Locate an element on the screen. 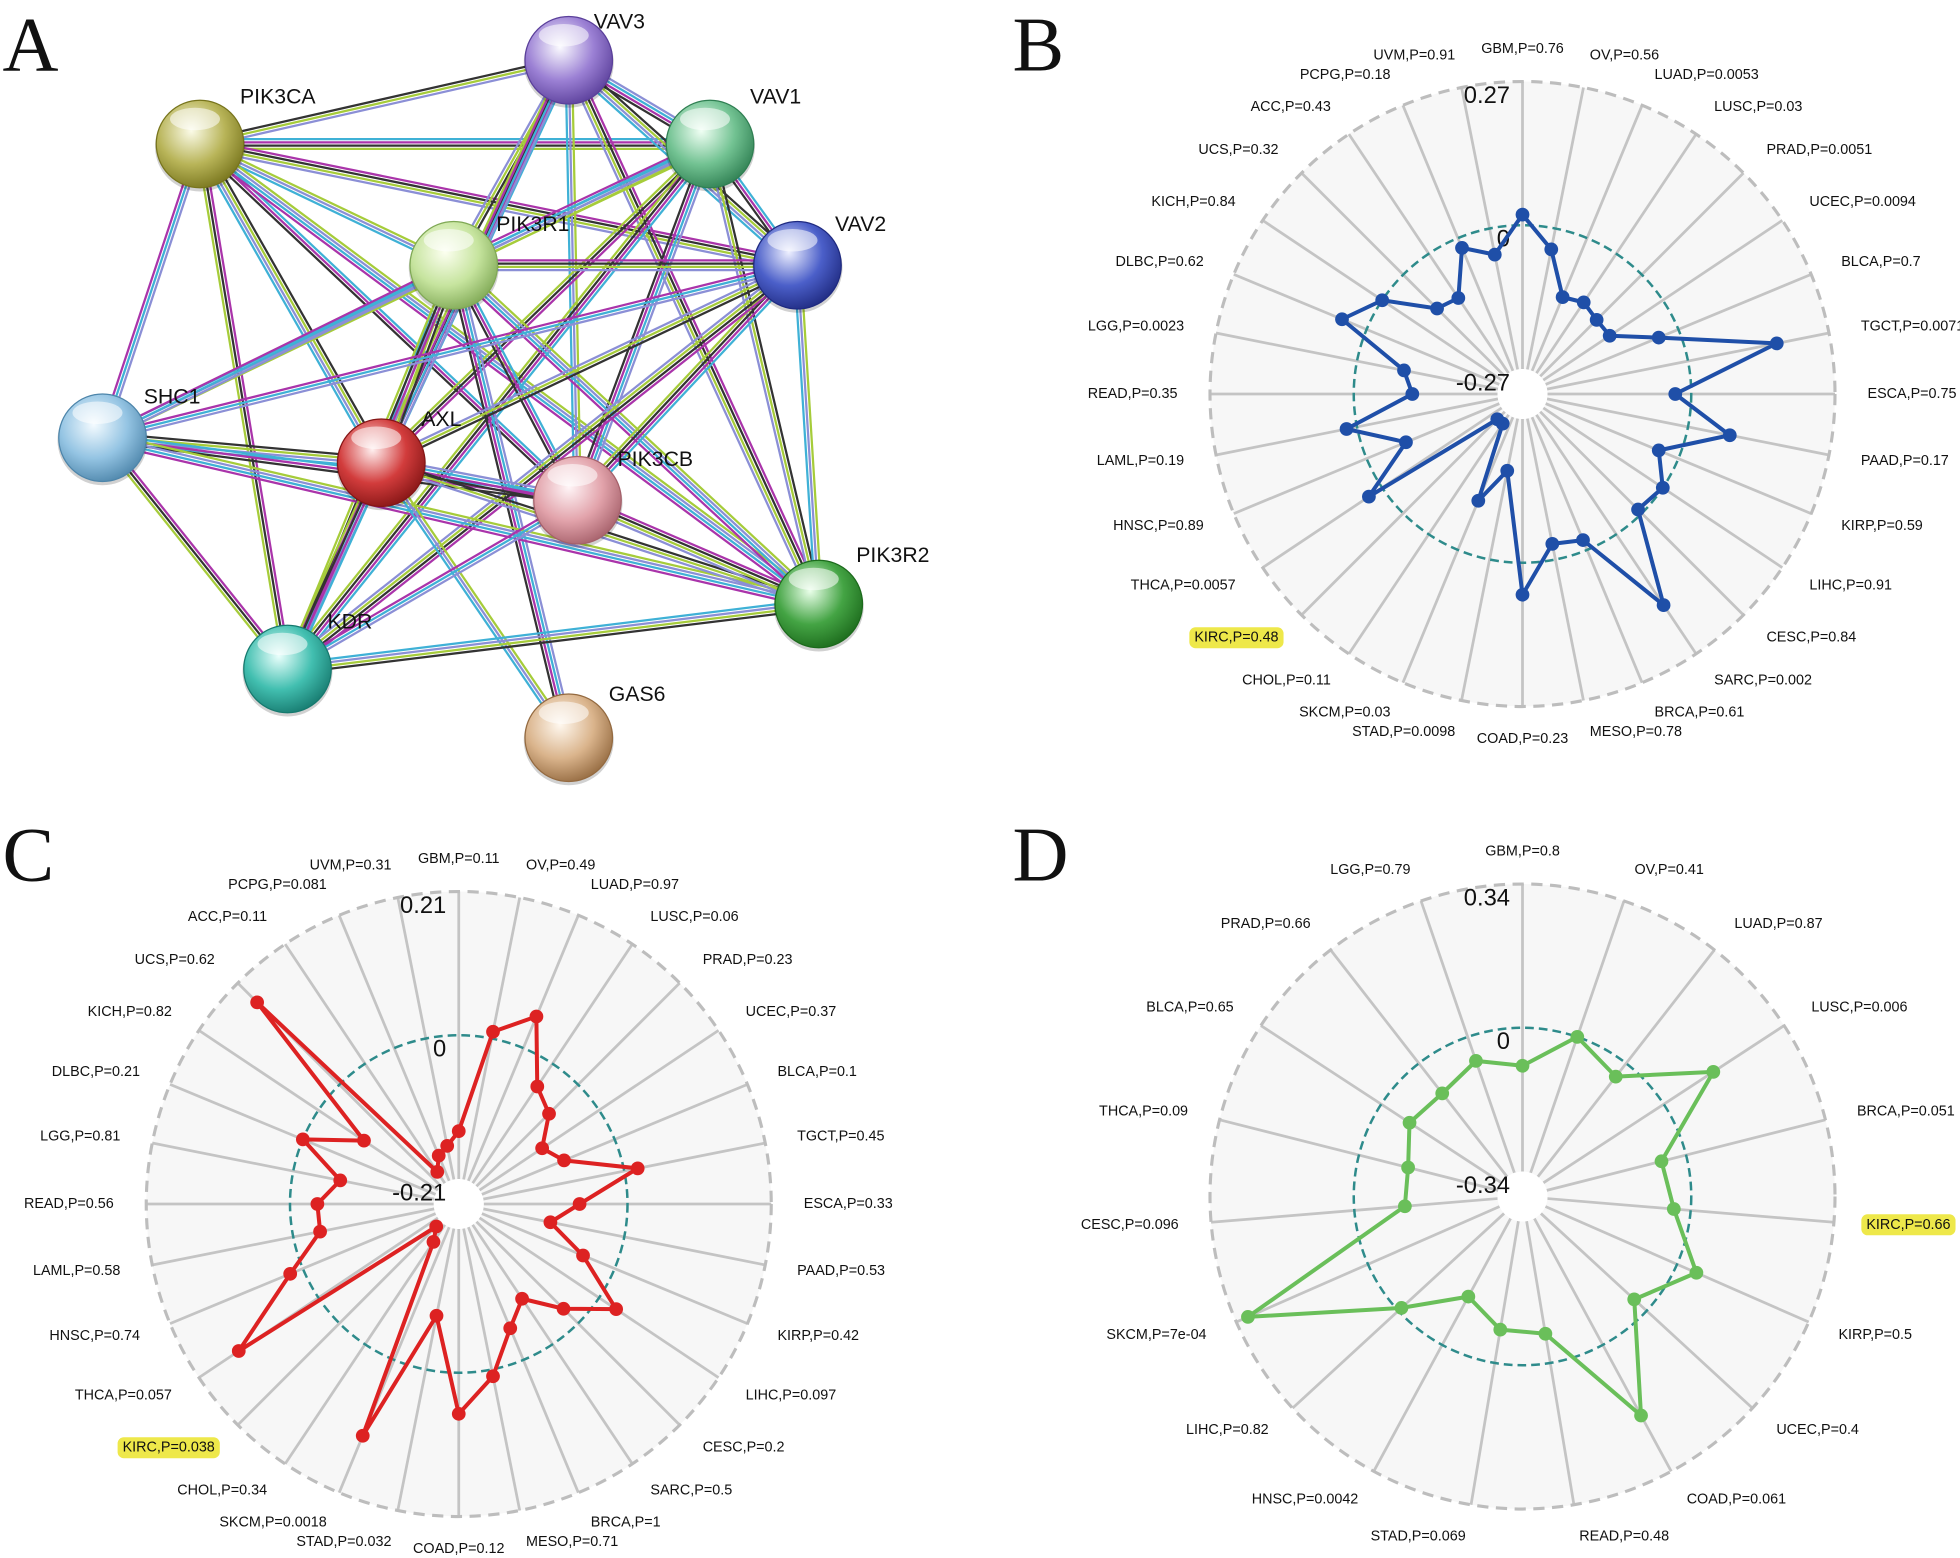 Image resolution: width=1960 pixels, height=1558 pixels. node-label: PIK3R1 is located at coordinates (532, 224).